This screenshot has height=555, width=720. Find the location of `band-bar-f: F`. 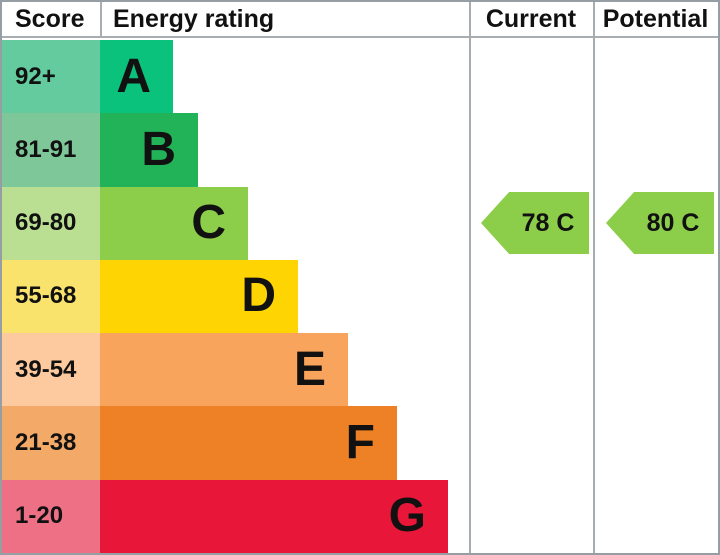

band-bar-f: F is located at coordinates (248, 443).